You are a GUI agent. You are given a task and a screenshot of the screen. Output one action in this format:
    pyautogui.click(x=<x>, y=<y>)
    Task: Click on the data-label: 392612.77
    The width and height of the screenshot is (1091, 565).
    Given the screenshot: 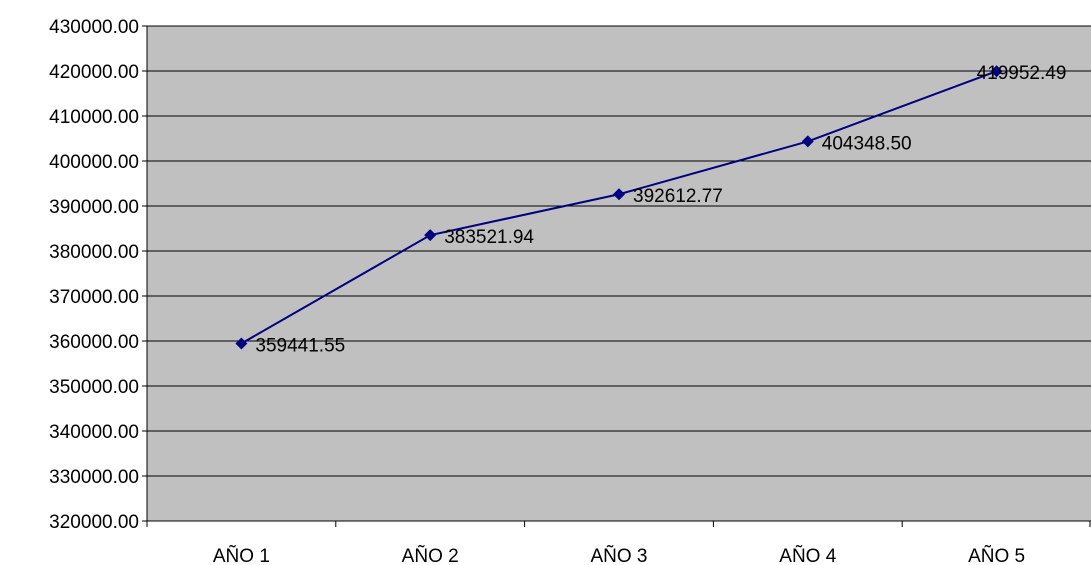 What is the action you would take?
    pyautogui.click(x=678, y=196)
    